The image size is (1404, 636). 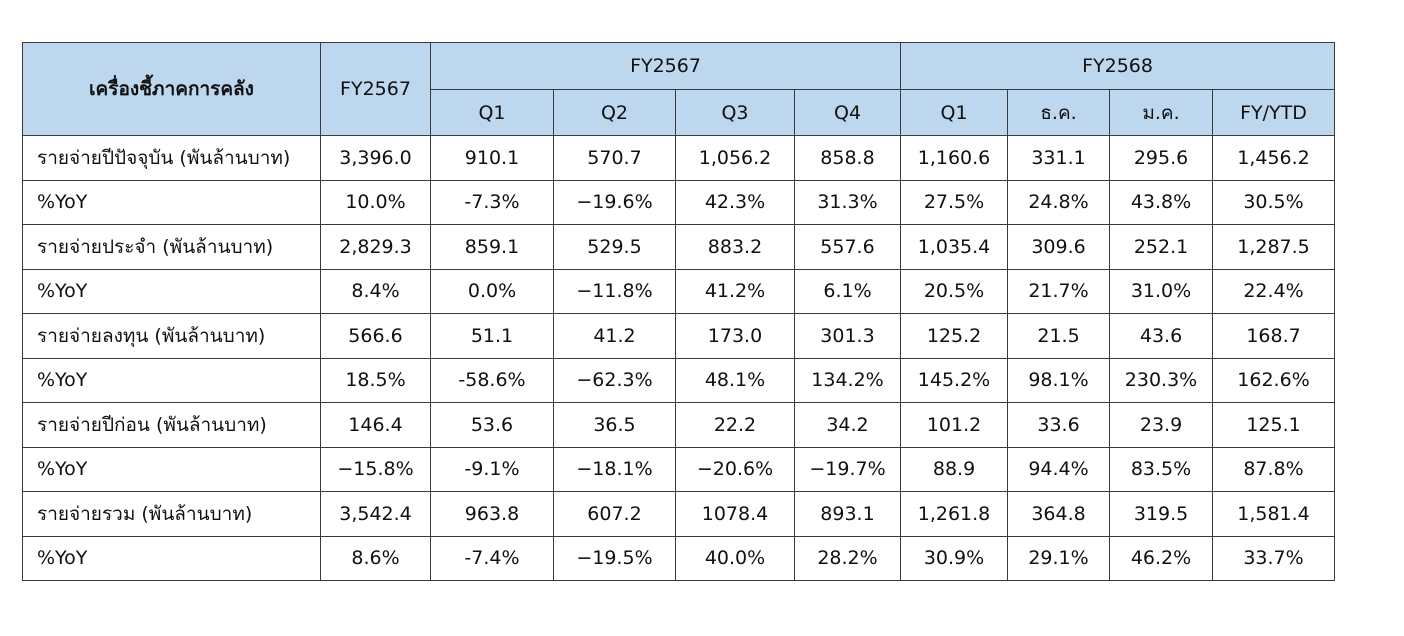 What do you see at coordinates (1161, 202) in the screenshot?
I see `table-cell: 43.8%` at bounding box center [1161, 202].